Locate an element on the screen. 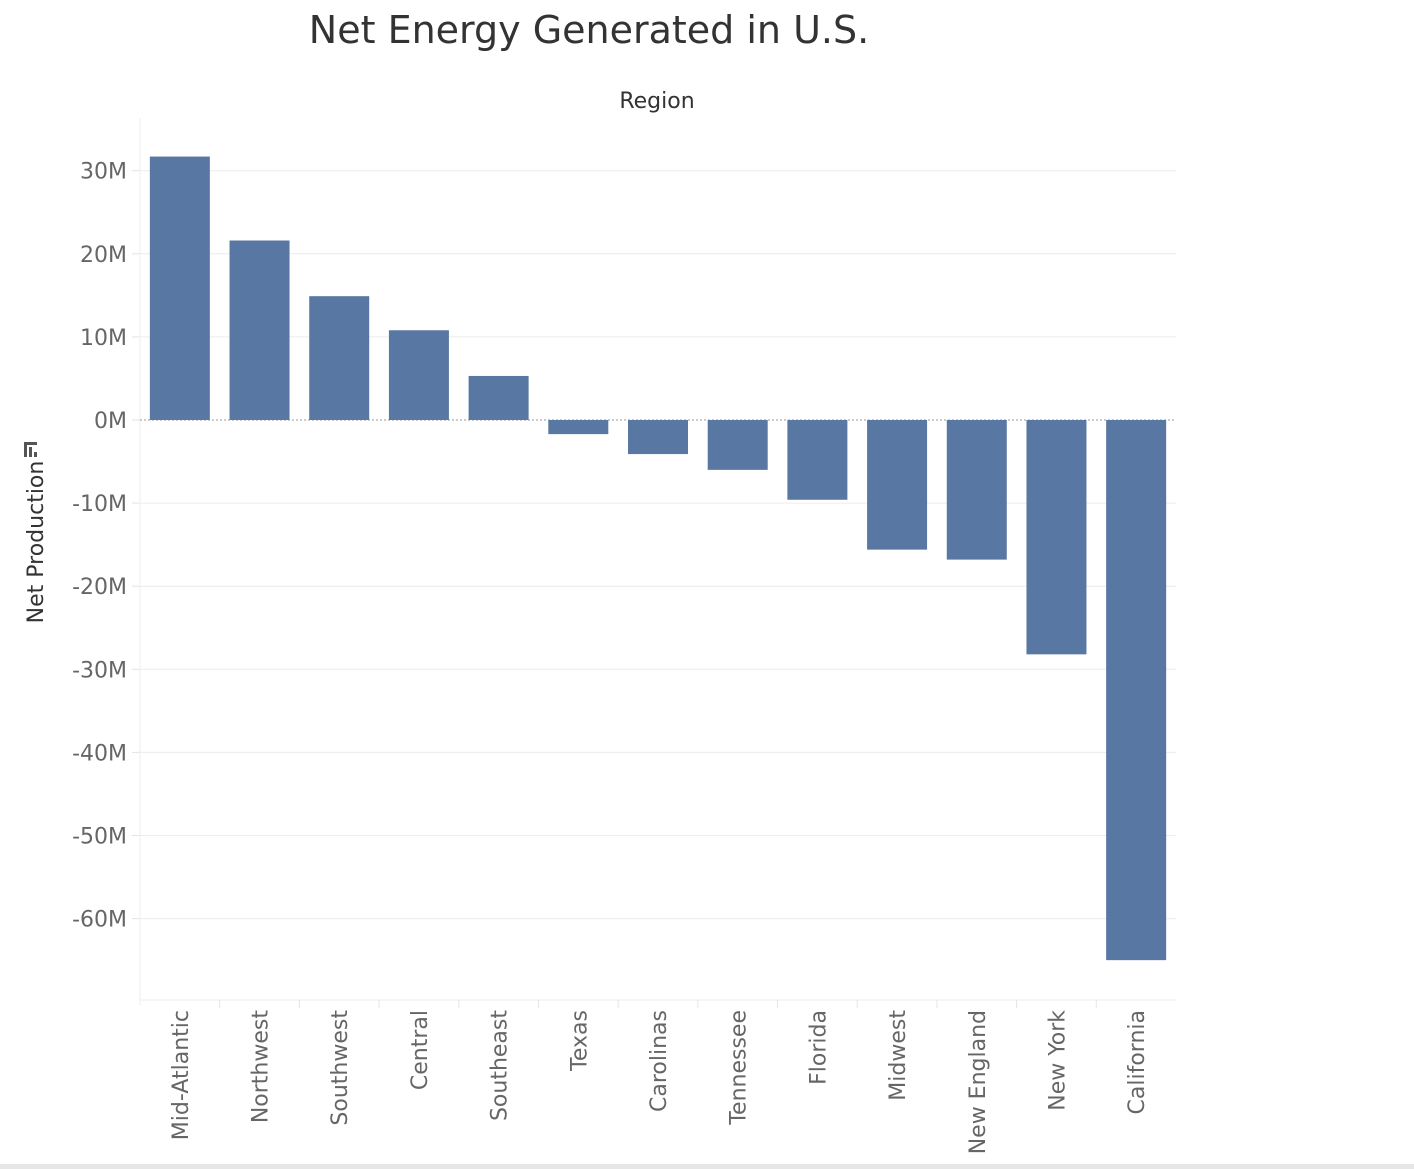 Image resolution: width=1414 pixels, height=1169 pixels. y-tick-label: 20M is located at coordinates (103, 255).